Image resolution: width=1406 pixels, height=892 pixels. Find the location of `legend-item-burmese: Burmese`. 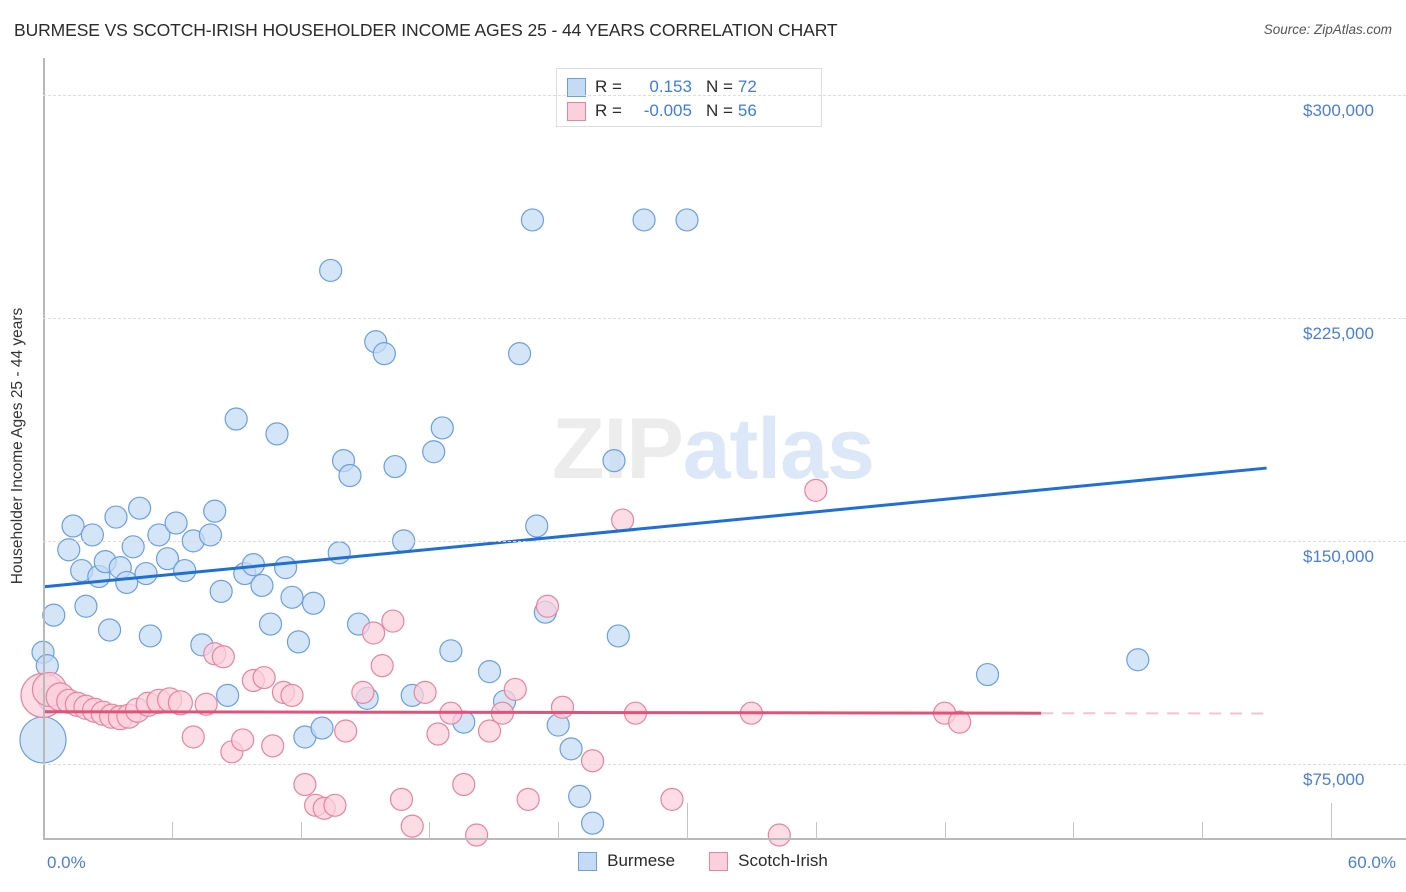

legend-item-burmese: Burmese is located at coordinates (626, 861).